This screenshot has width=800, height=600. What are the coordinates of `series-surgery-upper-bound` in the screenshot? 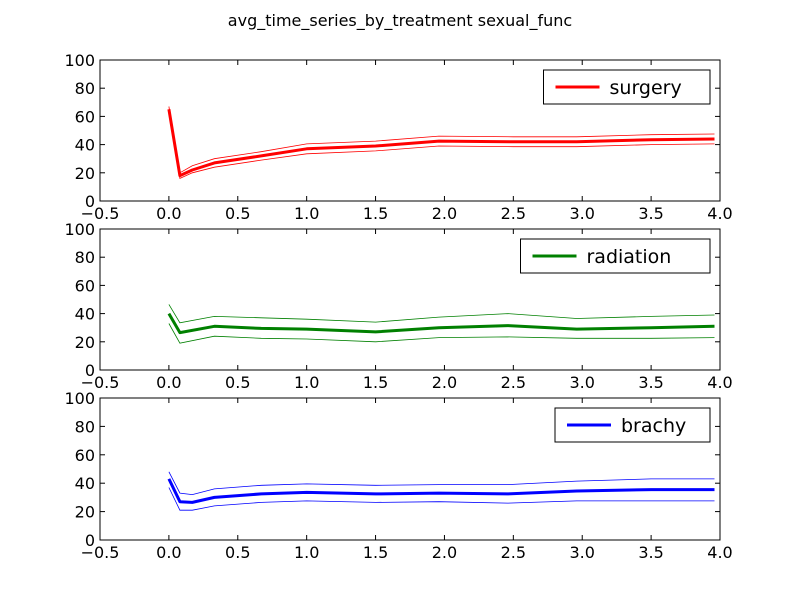 It's located at (441, 140).